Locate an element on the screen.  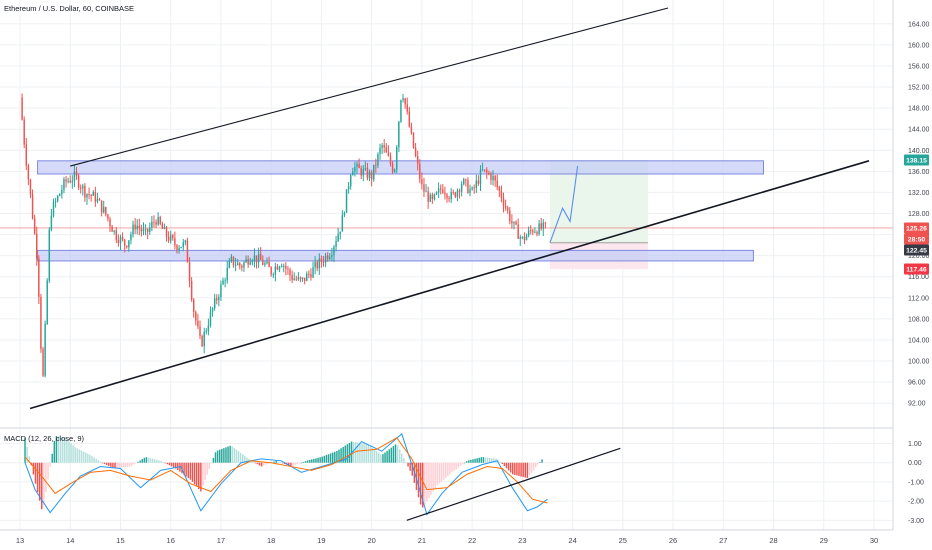
support-zone is located at coordinates (395, 255).